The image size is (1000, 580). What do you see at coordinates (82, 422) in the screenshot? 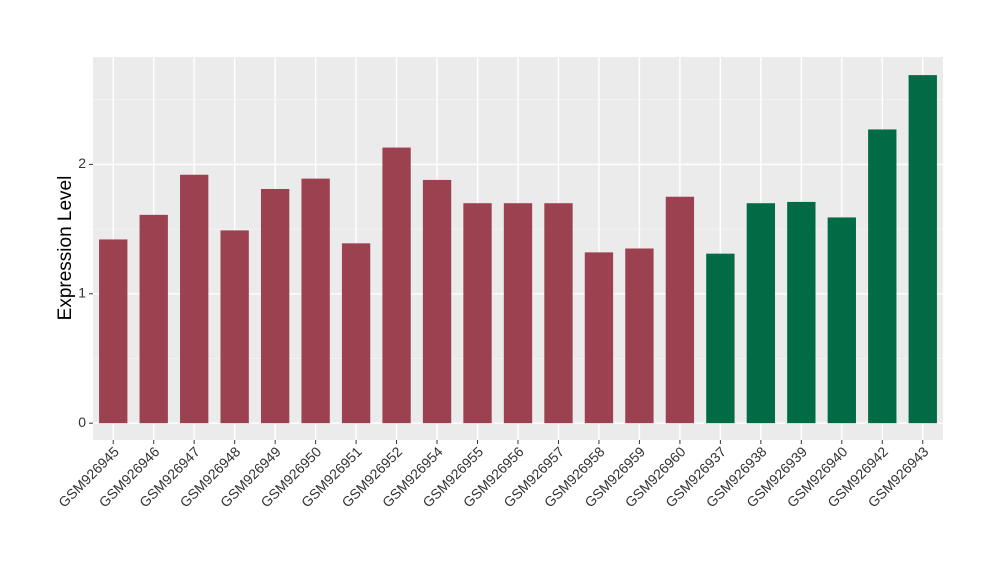
I see `y-tick-label: 0` at bounding box center [82, 422].